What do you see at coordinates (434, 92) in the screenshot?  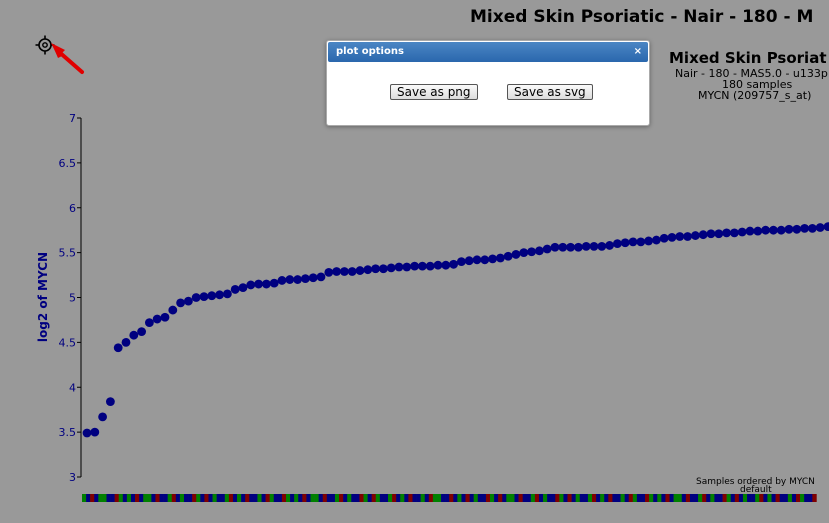 I see `save-png-button: Save as png` at bounding box center [434, 92].